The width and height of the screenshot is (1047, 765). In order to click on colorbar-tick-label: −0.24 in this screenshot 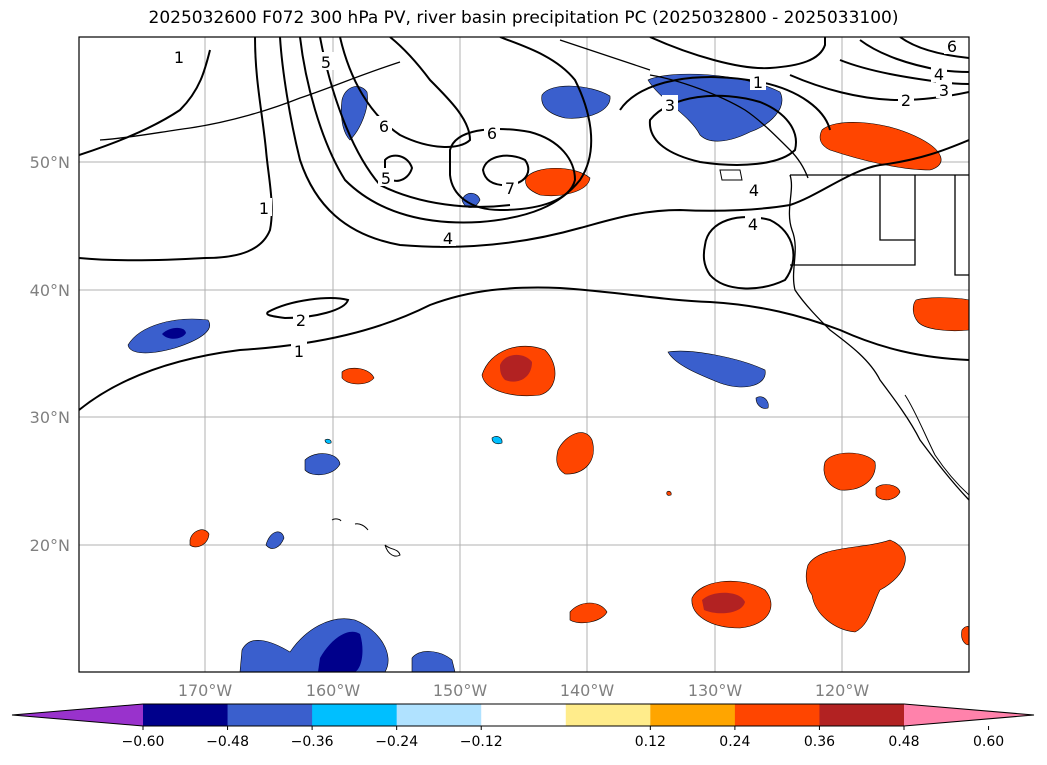, I will do `click(396, 742)`.